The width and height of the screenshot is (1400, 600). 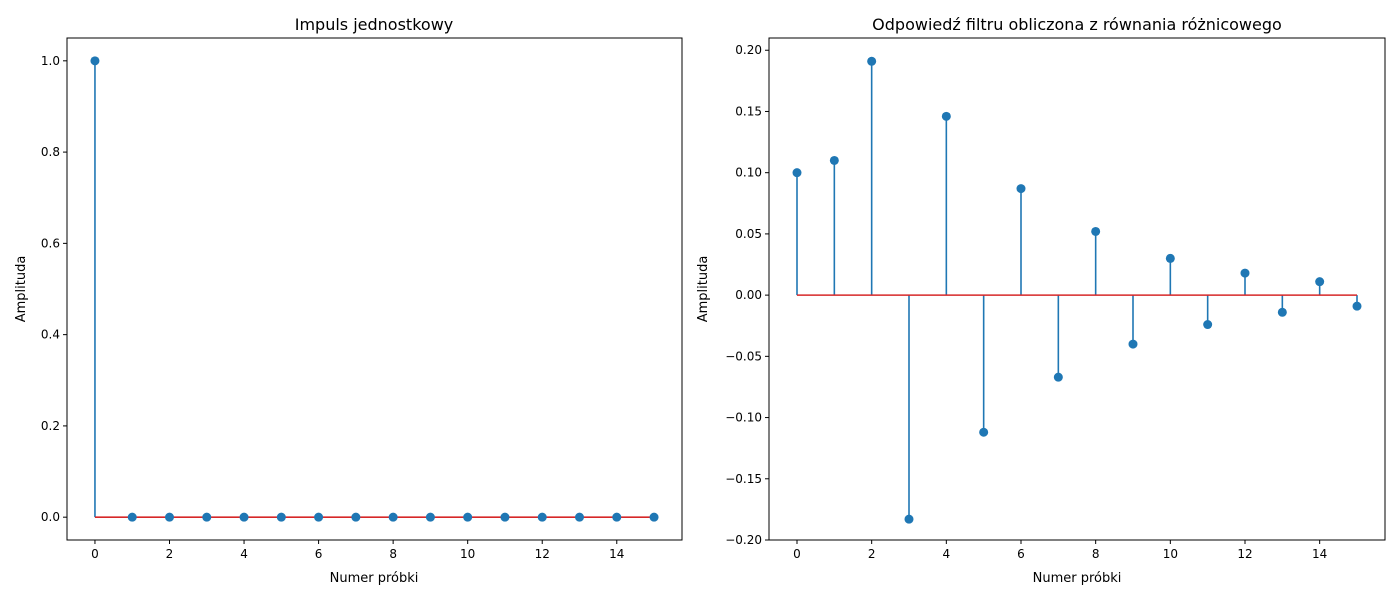 I want to click on y-tick-label: 0.8, so click(x=50, y=152).